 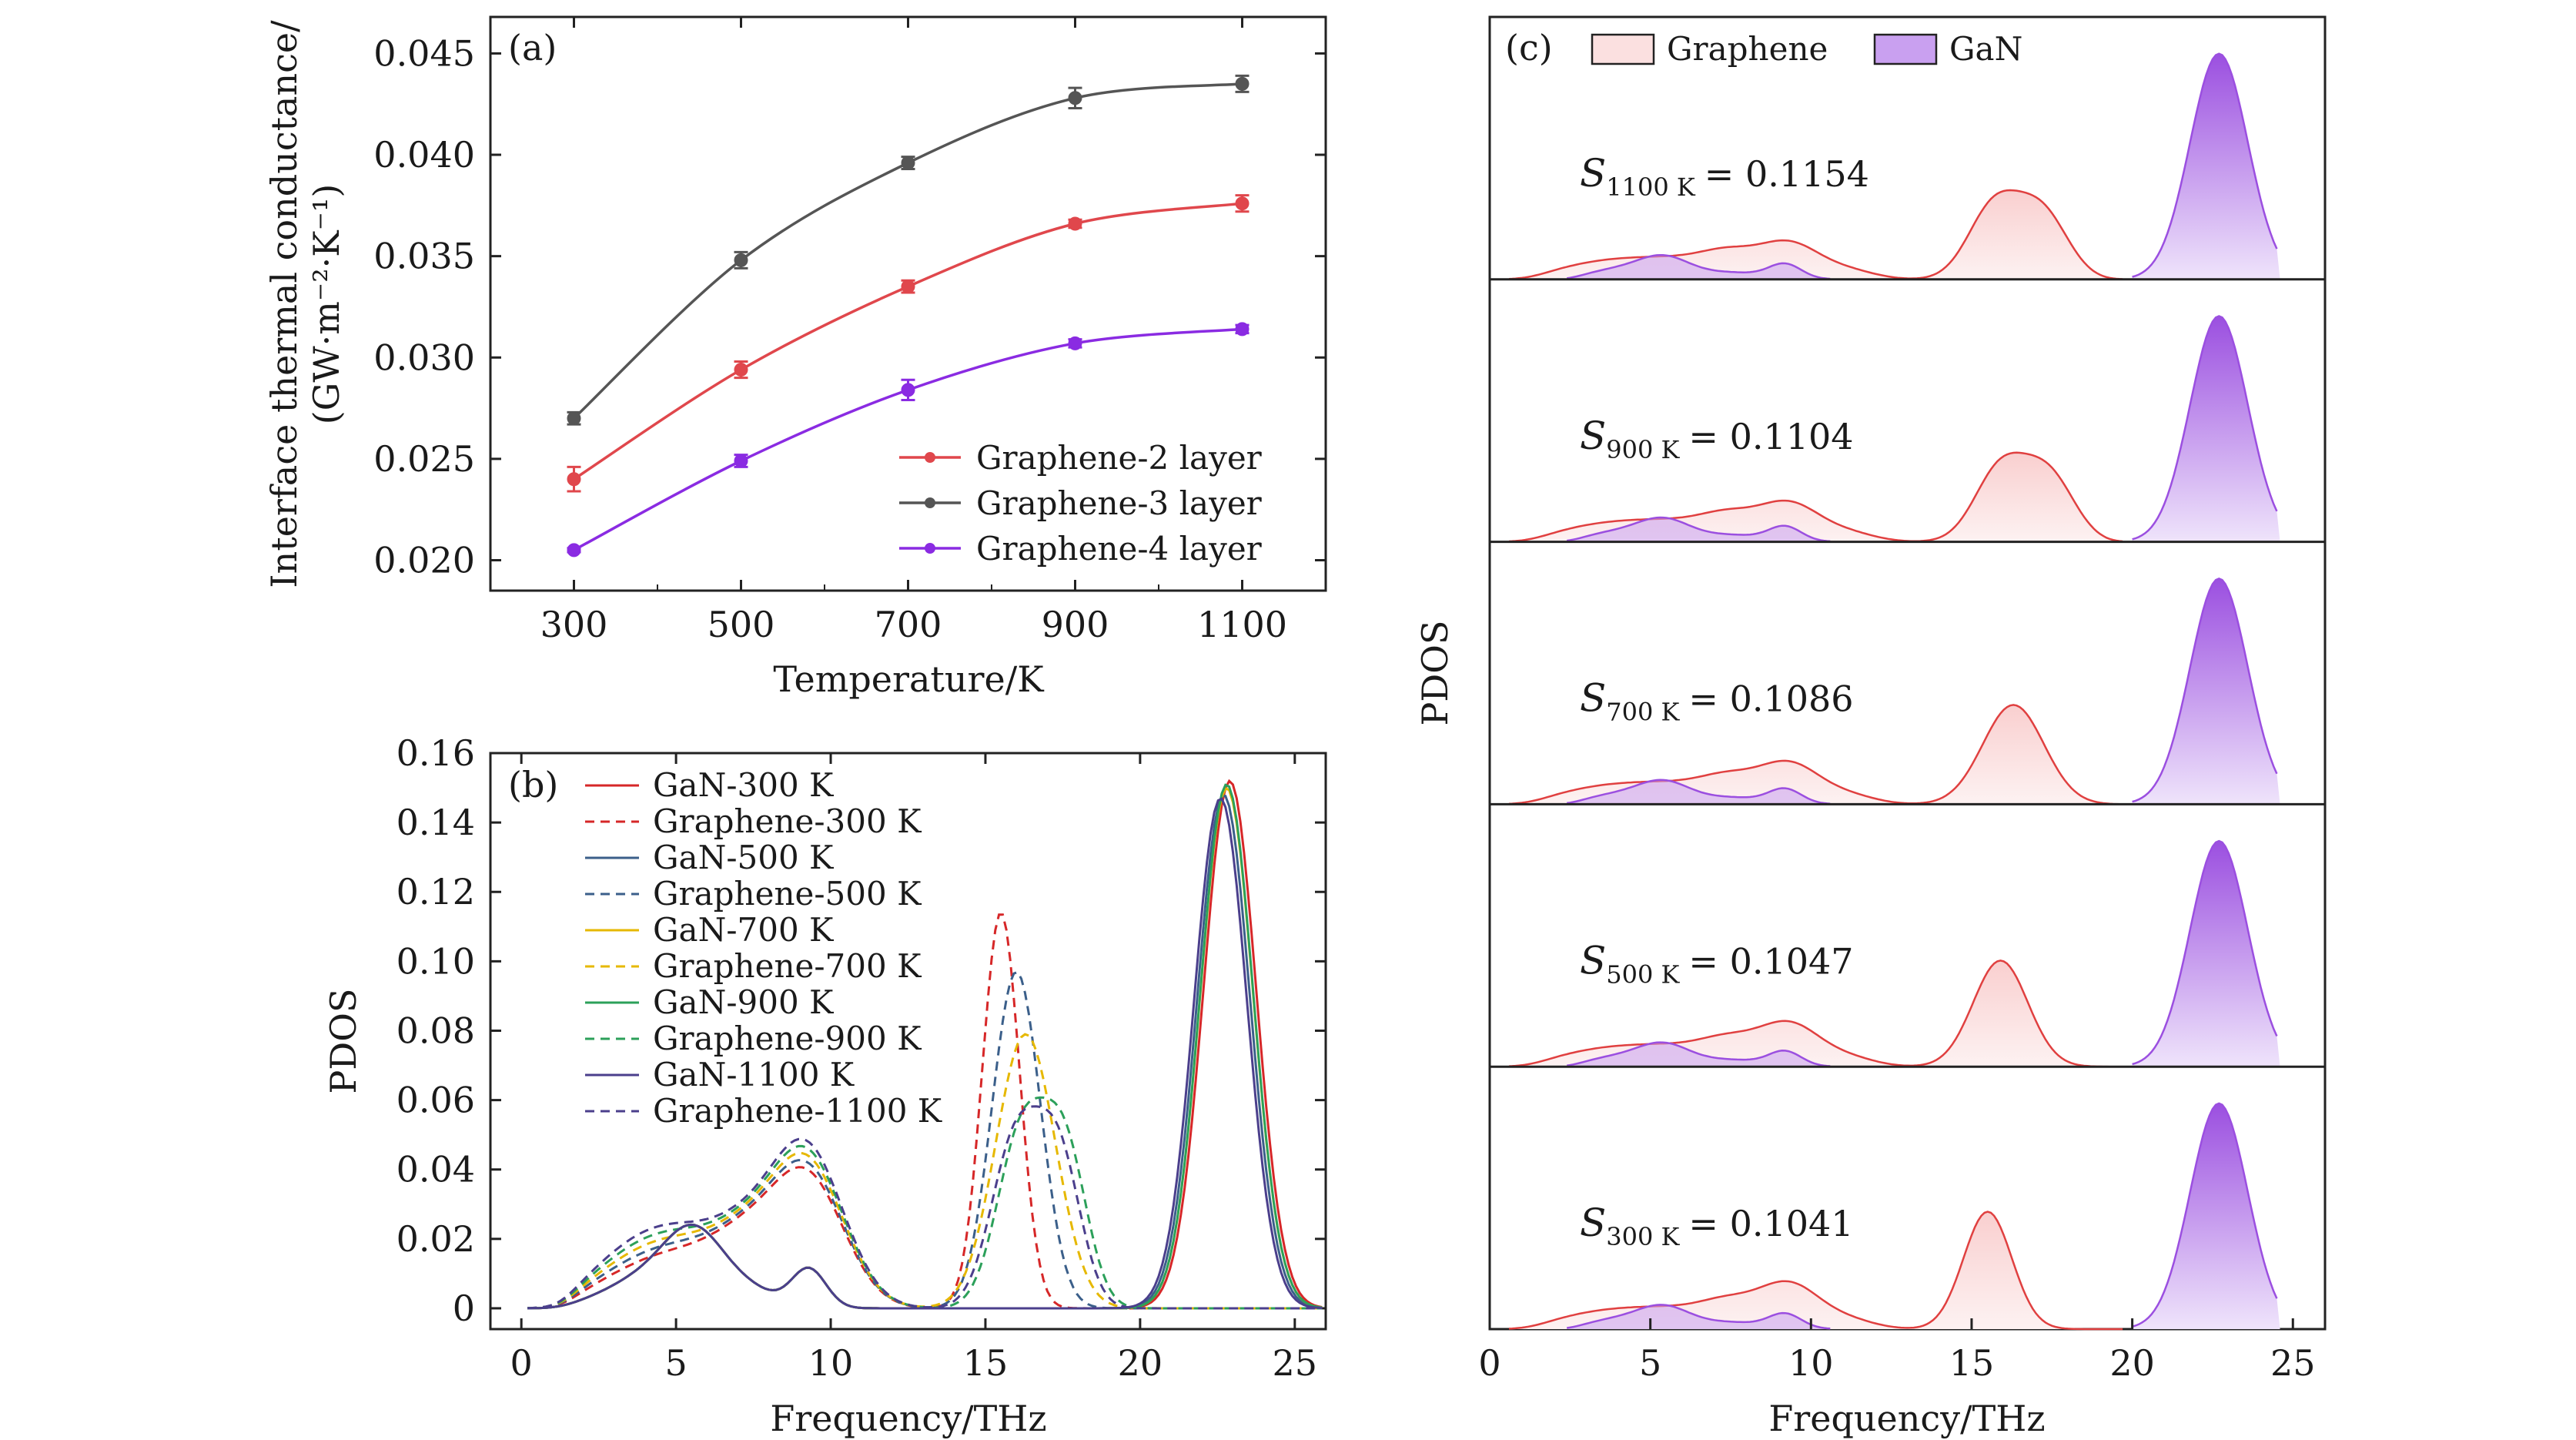 I want to click on panel-c-s-number: = 0.1047, so click(x=1771, y=961).